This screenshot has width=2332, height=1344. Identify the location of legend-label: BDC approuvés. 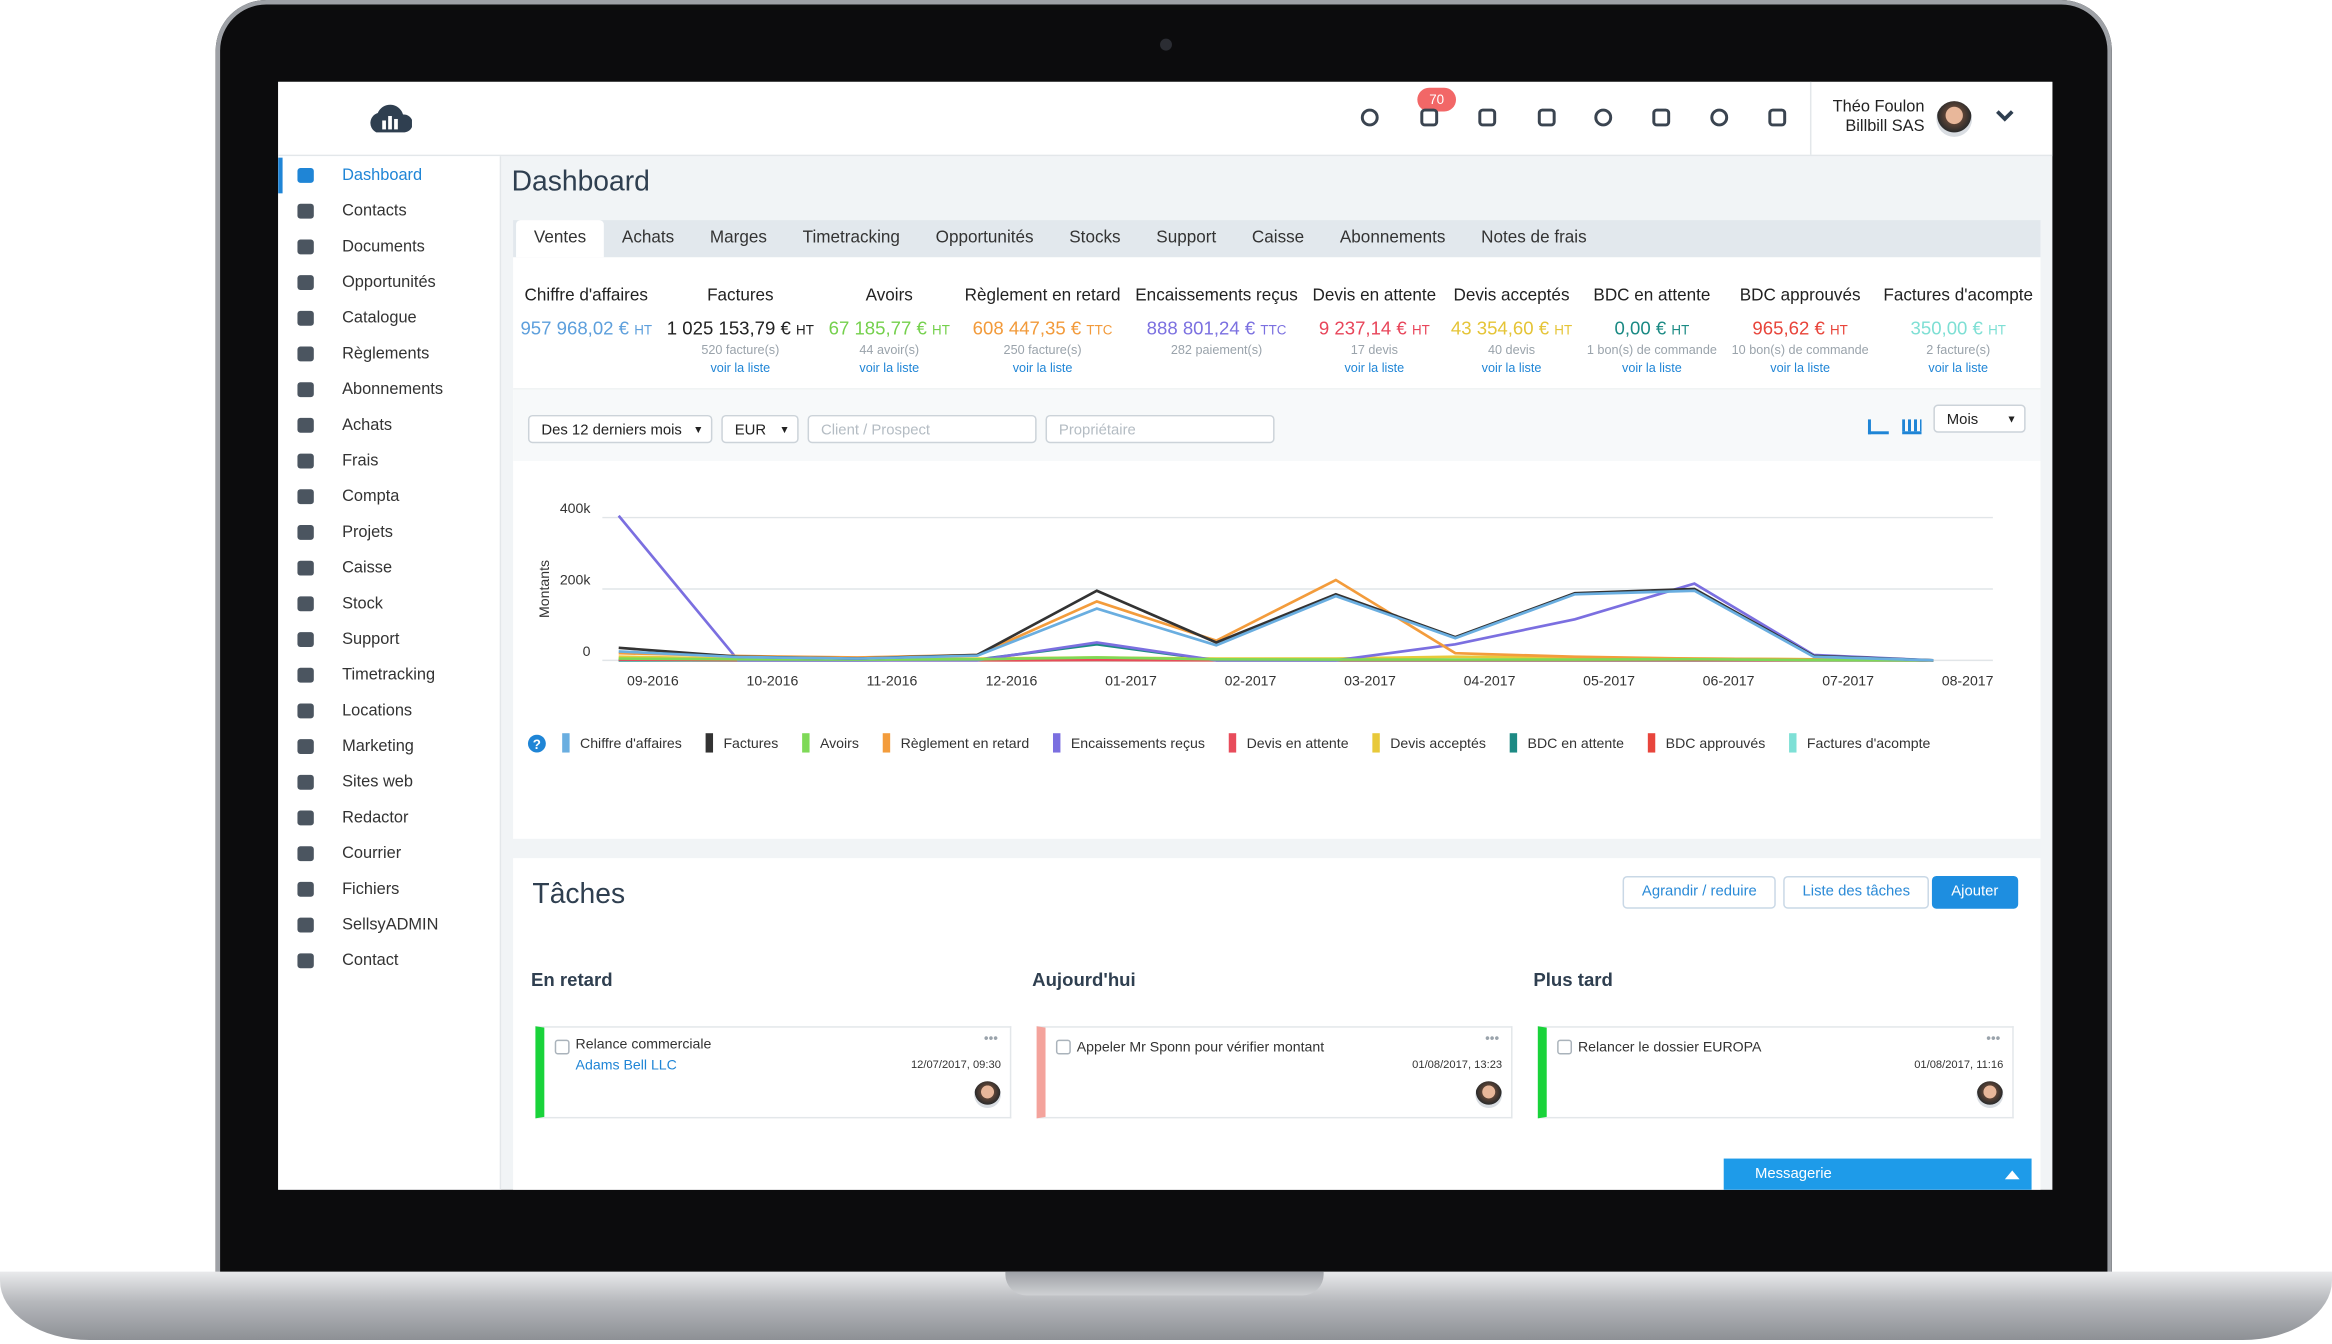
(1716, 743).